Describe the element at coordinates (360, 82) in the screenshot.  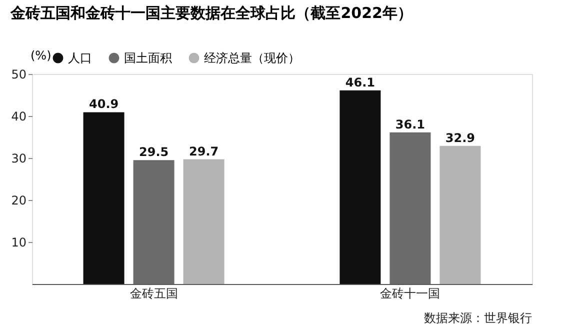
I see `data-label: 46.1` at that location.